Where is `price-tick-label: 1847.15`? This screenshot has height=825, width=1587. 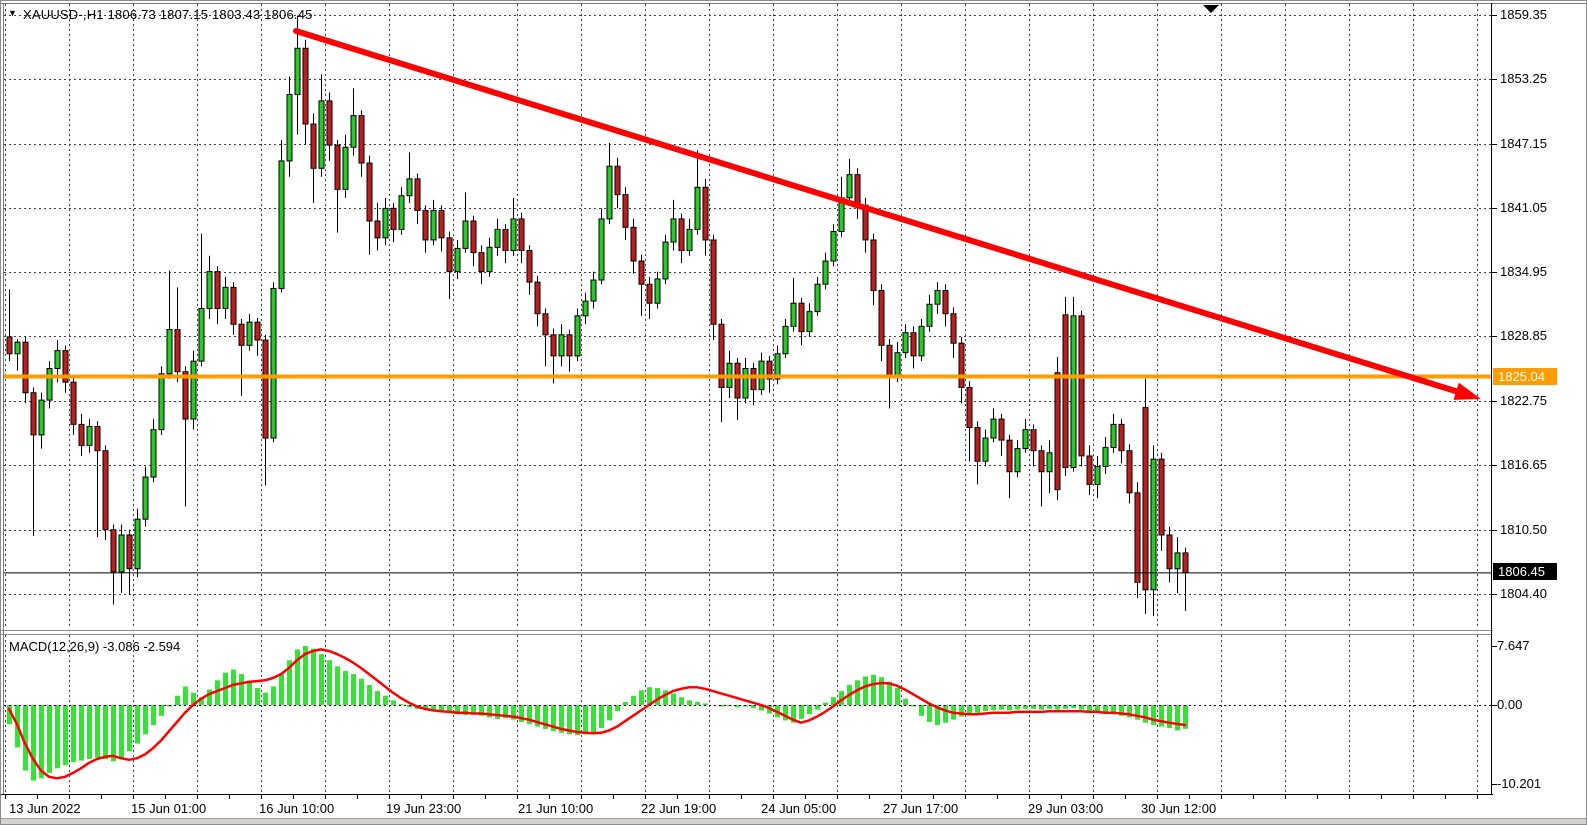
price-tick-label: 1847.15 is located at coordinates (1523, 143).